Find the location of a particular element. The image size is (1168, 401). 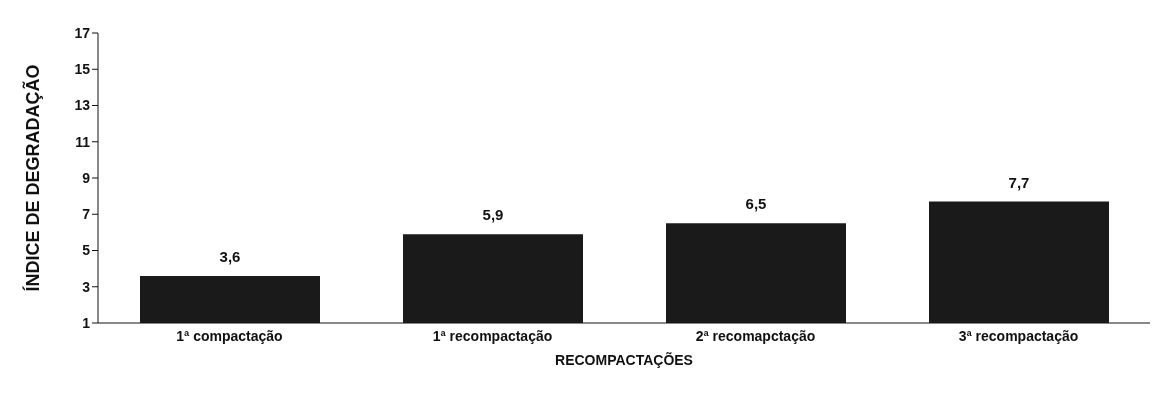

data-label: 5,9 is located at coordinates (493, 215).